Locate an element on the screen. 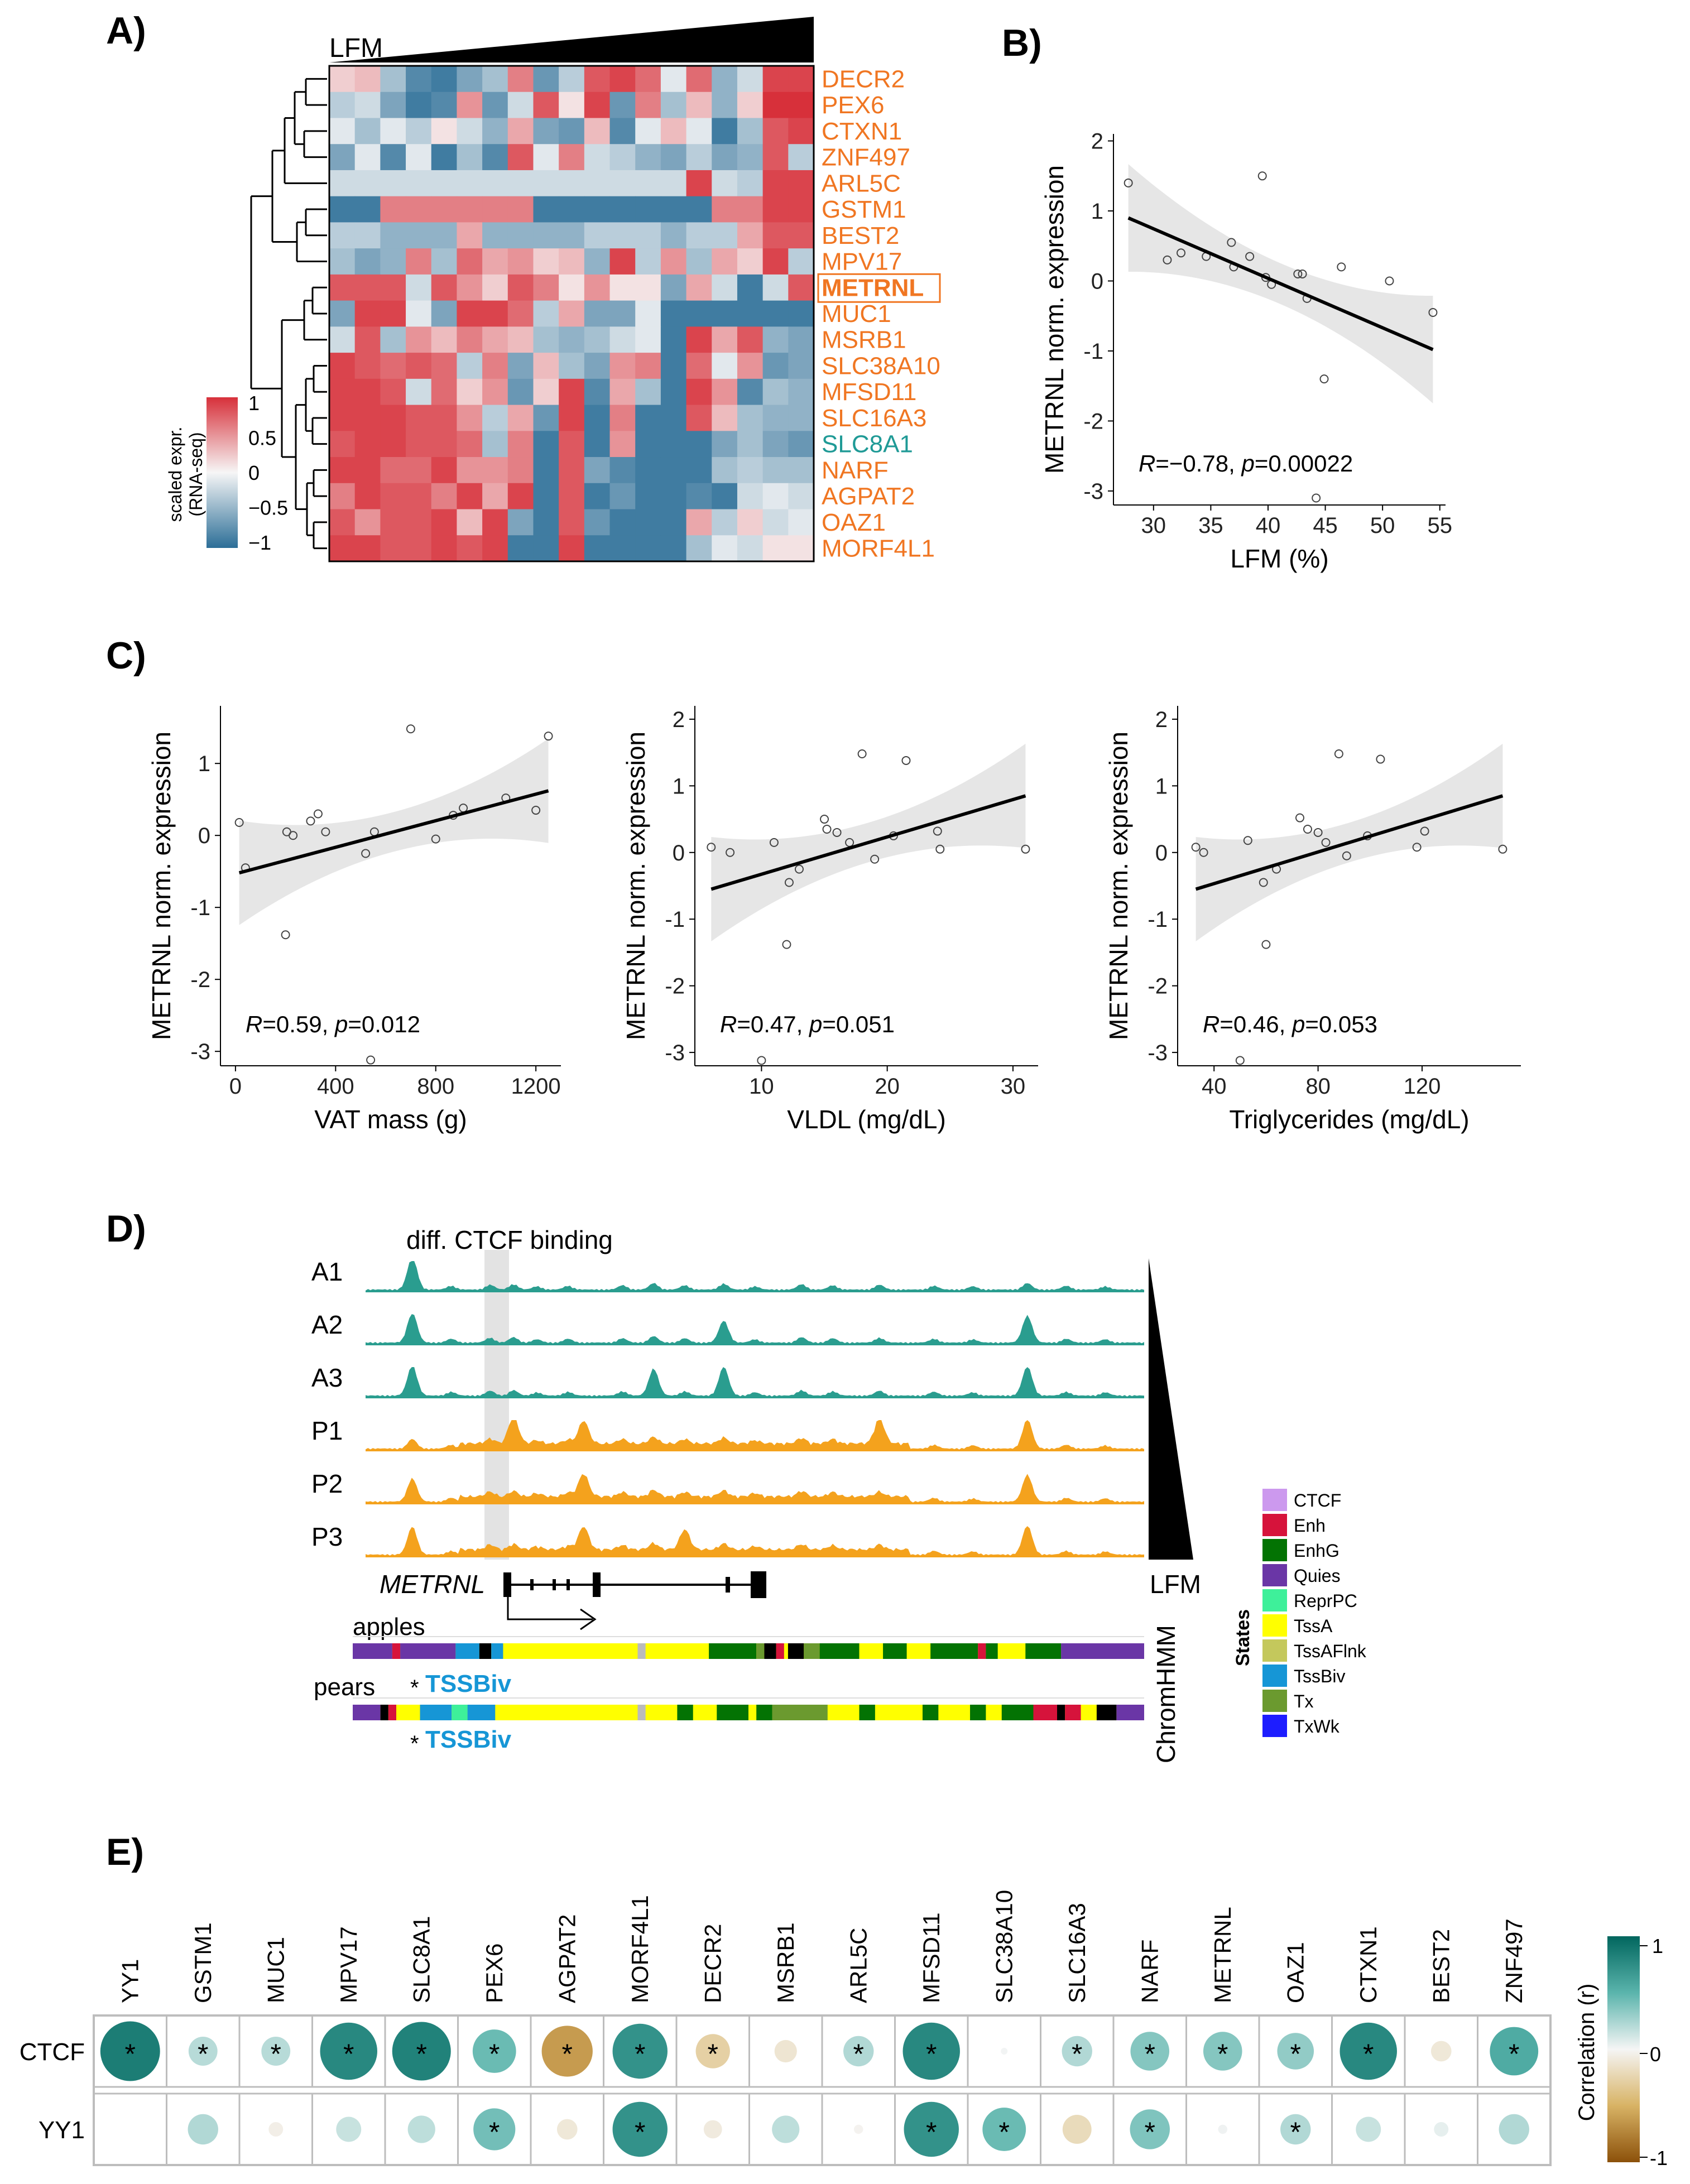 Image resolution: width=1690 pixels, height=2184 pixels. y-tick-label: 1 is located at coordinates (679, 786).